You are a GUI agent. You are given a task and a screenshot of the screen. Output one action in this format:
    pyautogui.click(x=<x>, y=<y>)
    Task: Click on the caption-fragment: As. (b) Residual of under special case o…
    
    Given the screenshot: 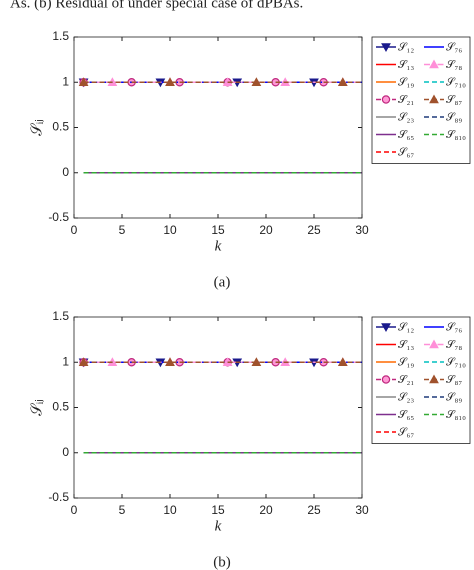 What is the action you would take?
    pyautogui.click(x=156, y=5)
    